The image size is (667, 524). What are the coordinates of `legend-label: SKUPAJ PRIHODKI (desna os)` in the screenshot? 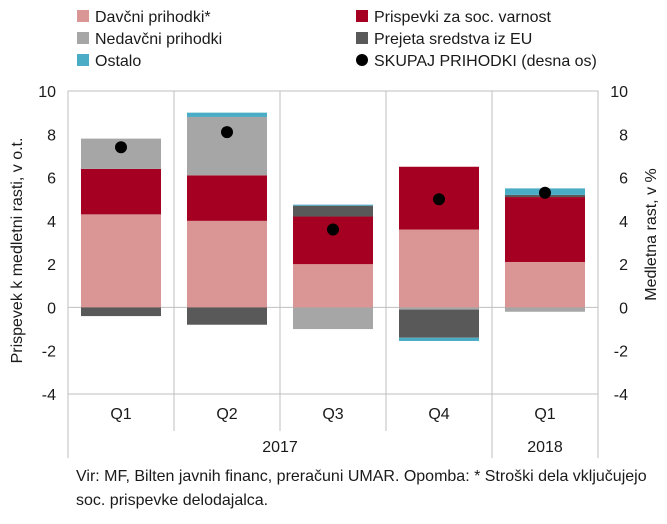 It's located at (485, 61).